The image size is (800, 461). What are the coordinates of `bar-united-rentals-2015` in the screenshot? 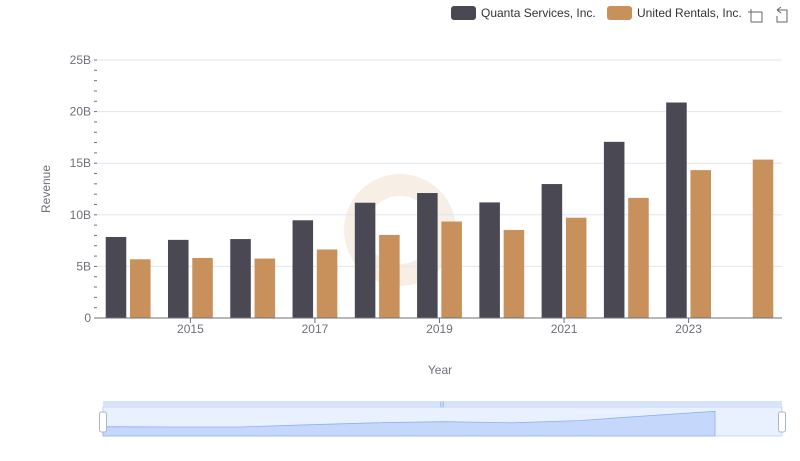 It's located at (202, 287).